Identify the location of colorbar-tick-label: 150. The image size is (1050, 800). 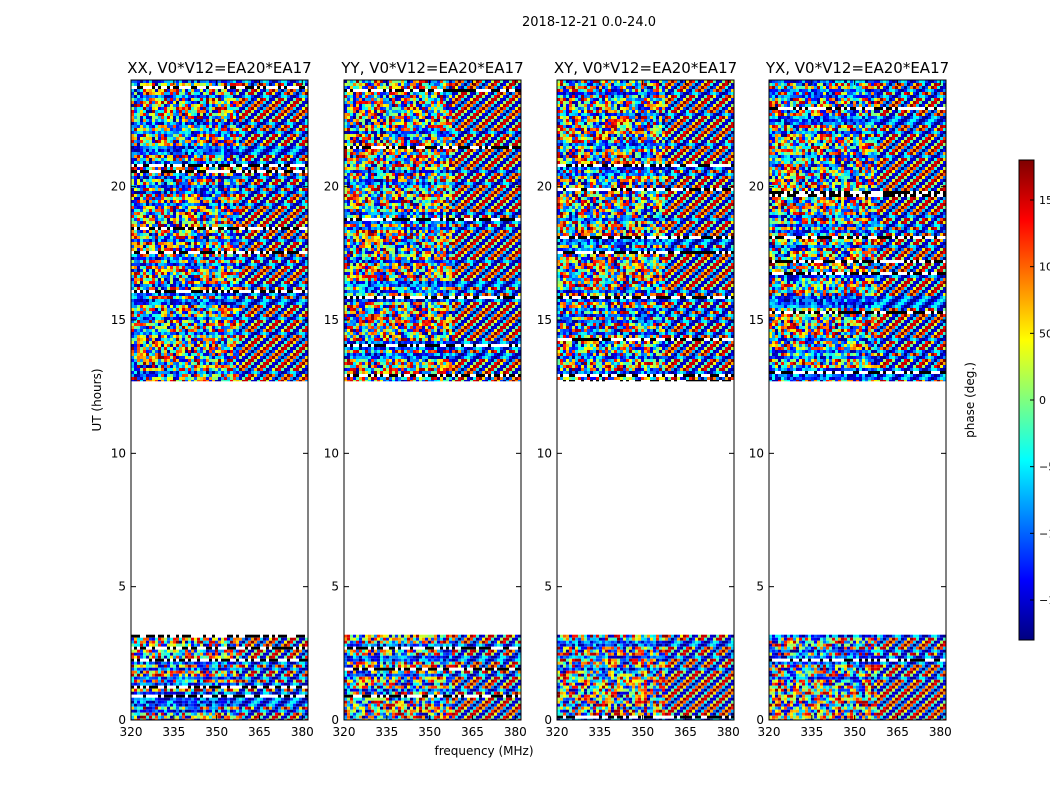
(1044, 200).